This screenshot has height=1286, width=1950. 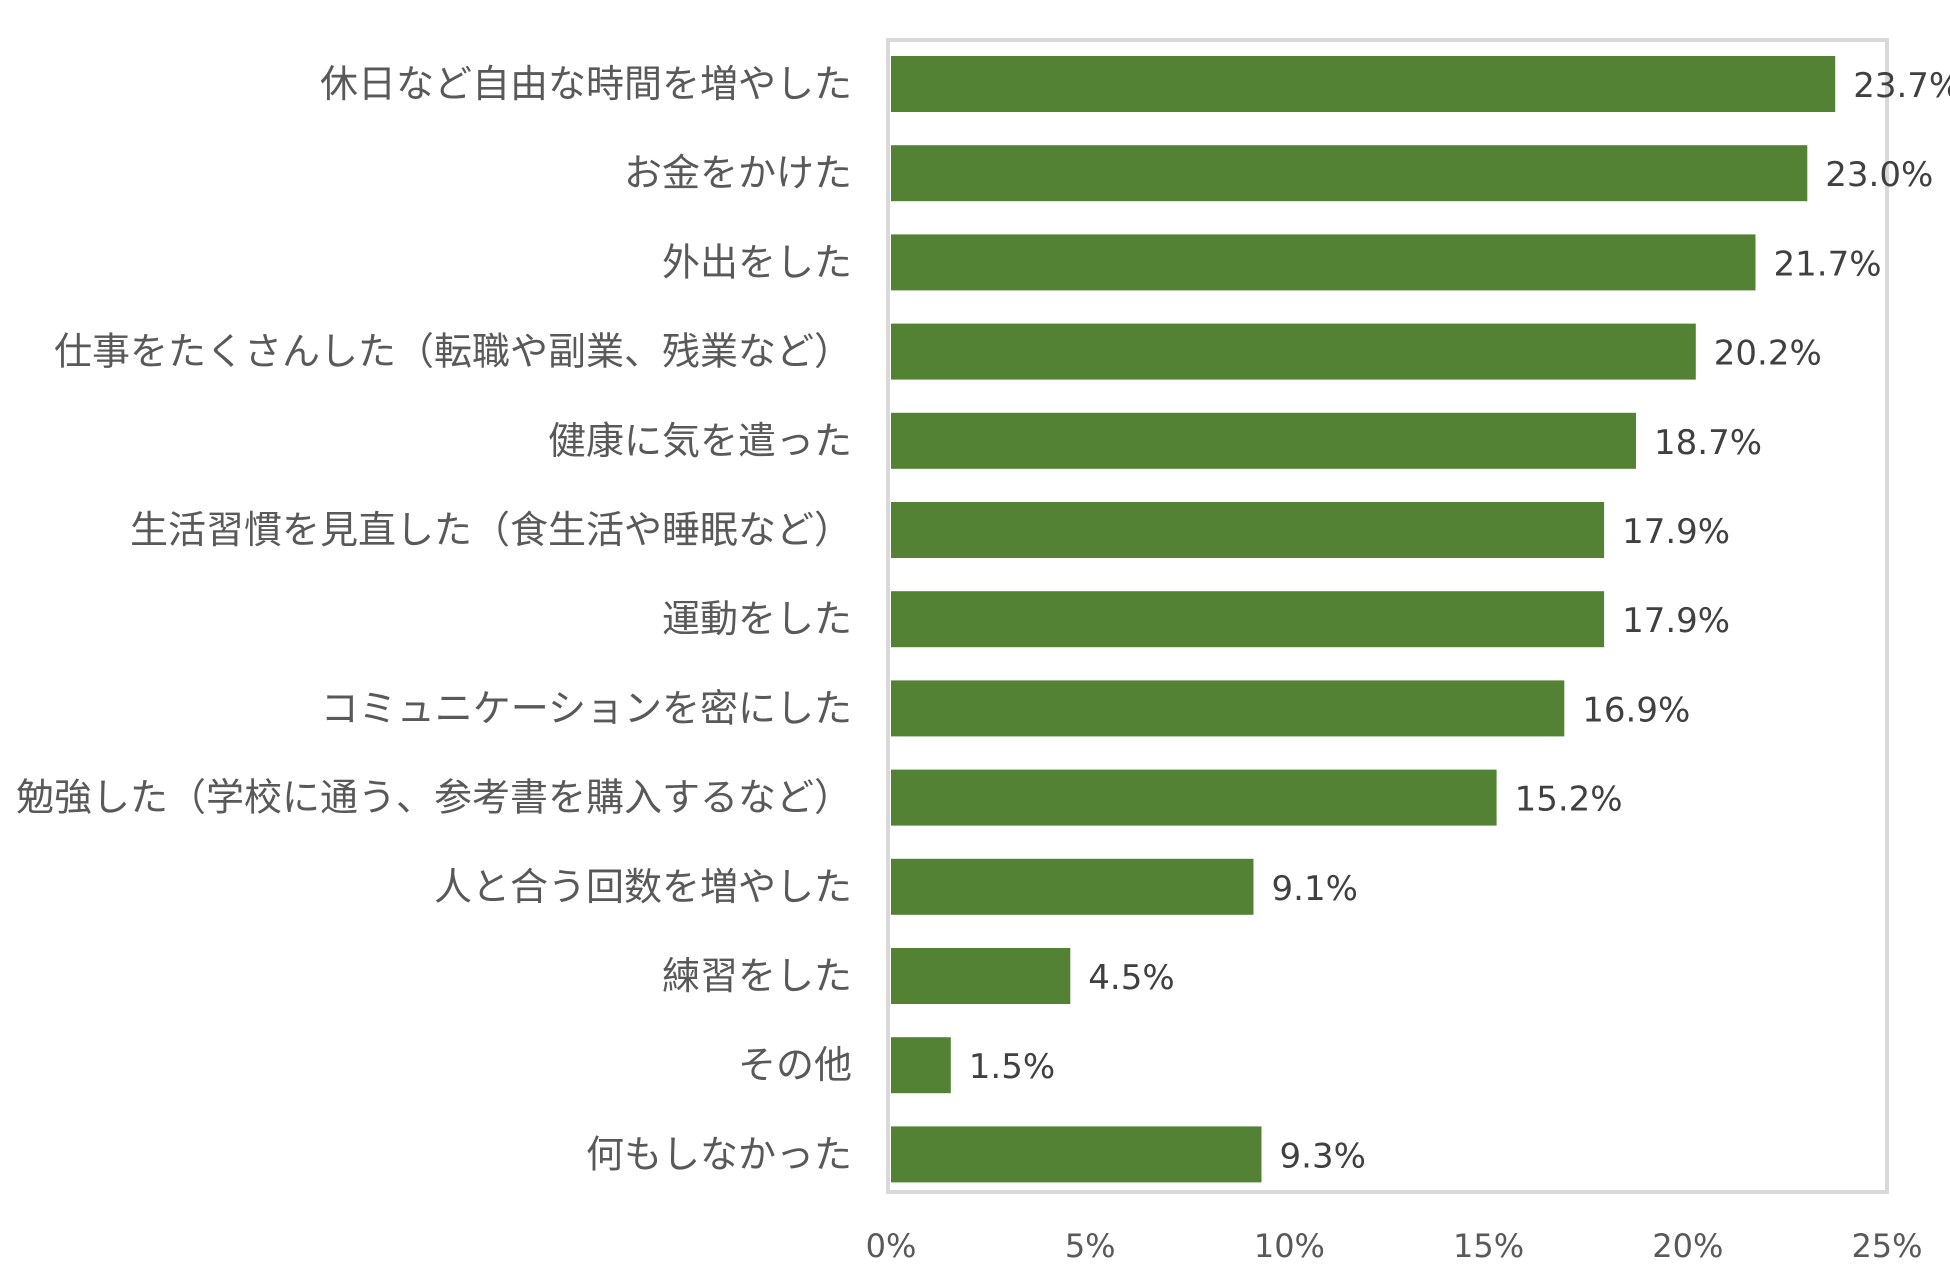 What do you see at coordinates (1394, 1246) in the screenshot?
I see `value-axis-tick-labels: 0% 5% 10% 15% 20% 25%` at bounding box center [1394, 1246].